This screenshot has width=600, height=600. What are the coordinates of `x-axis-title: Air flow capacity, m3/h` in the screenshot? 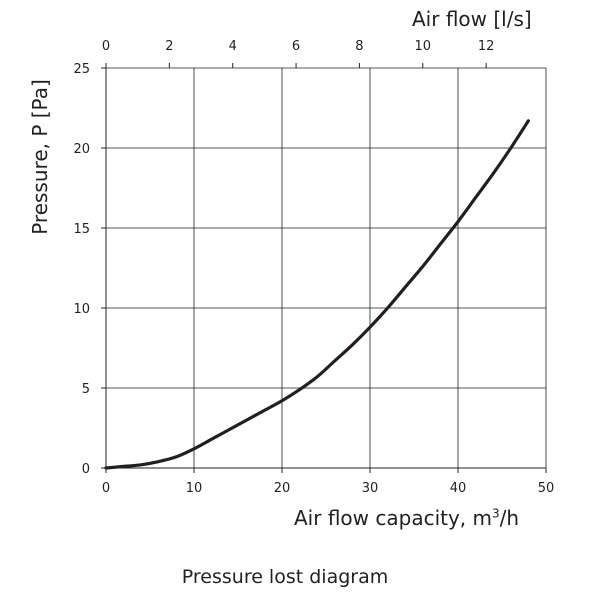 It's located at (406, 518).